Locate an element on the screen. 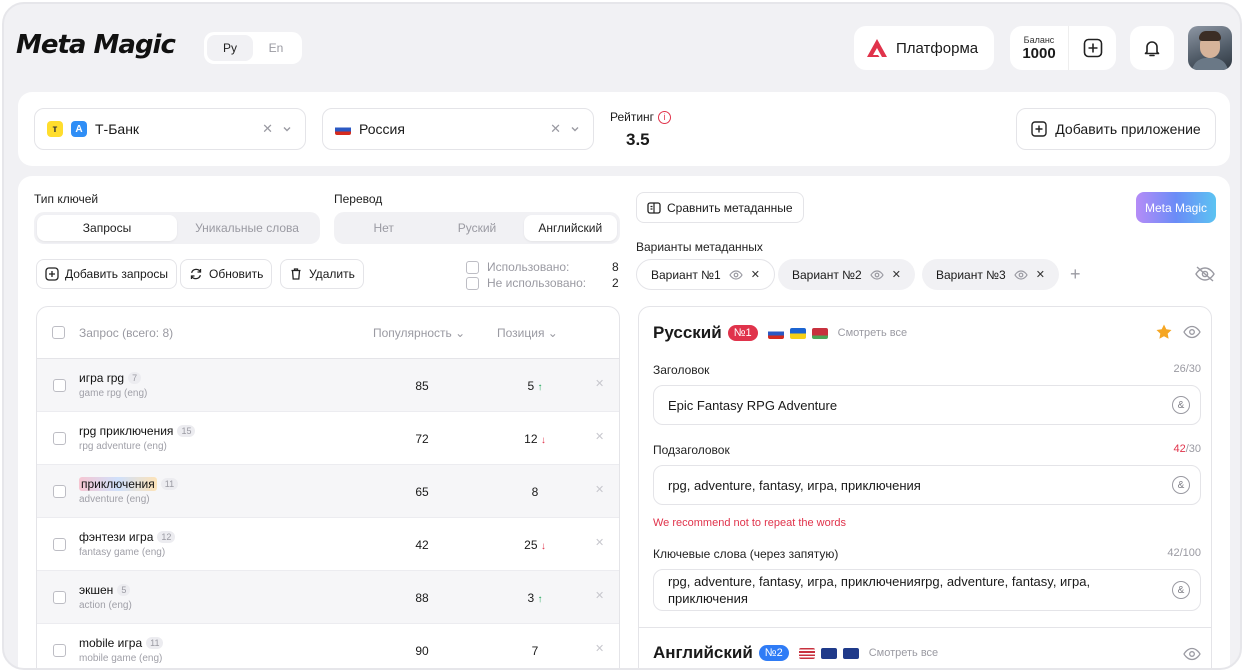  used-checkbox is located at coordinates (472, 267).